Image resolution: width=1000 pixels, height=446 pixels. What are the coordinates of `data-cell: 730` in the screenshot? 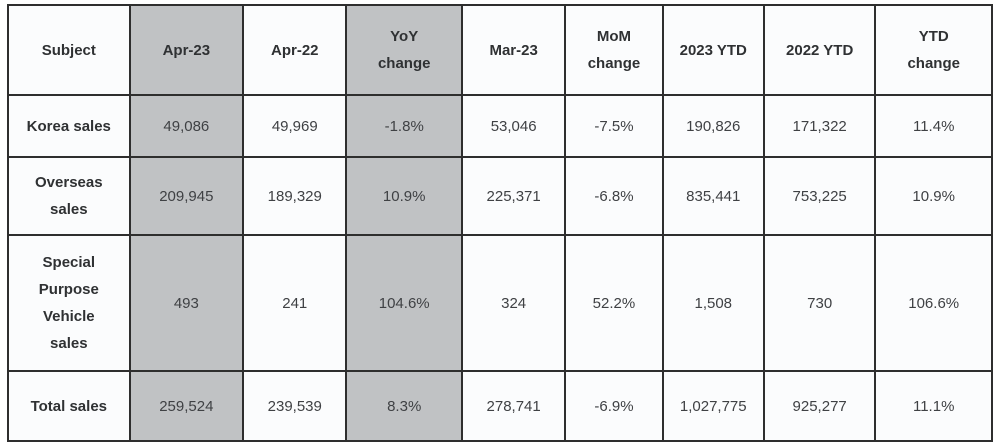 It's located at (819, 303).